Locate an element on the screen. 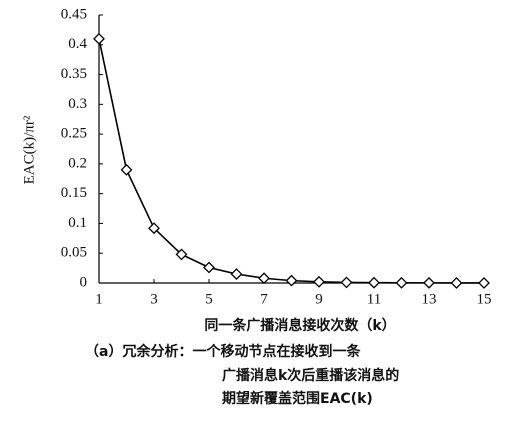  caption-line: 广播消息k次后重播该消息的 is located at coordinates (310, 375).